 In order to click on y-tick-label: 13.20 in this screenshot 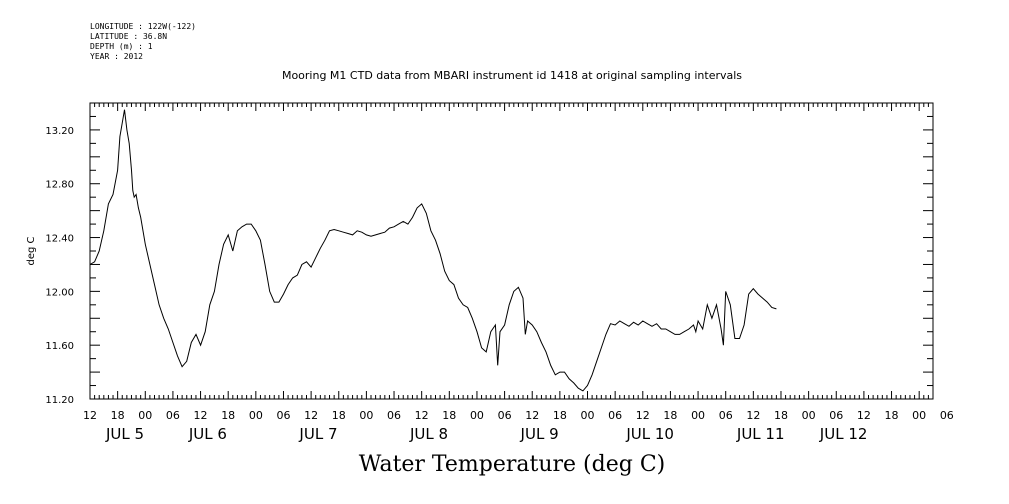, I will do `click(59, 131)`.